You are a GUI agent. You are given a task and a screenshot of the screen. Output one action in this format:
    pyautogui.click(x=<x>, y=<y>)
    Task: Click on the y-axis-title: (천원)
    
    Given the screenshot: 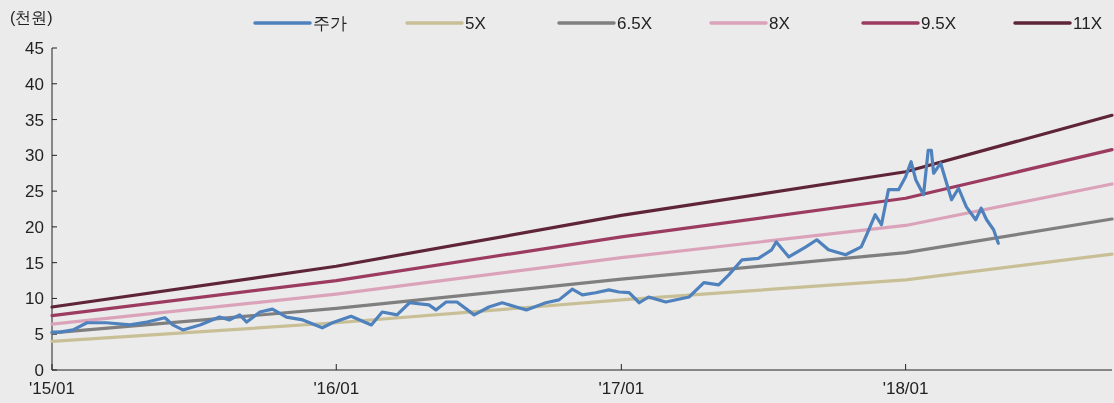 What is the action you would take?
    pyautogui.click(x=31, y=17)
    